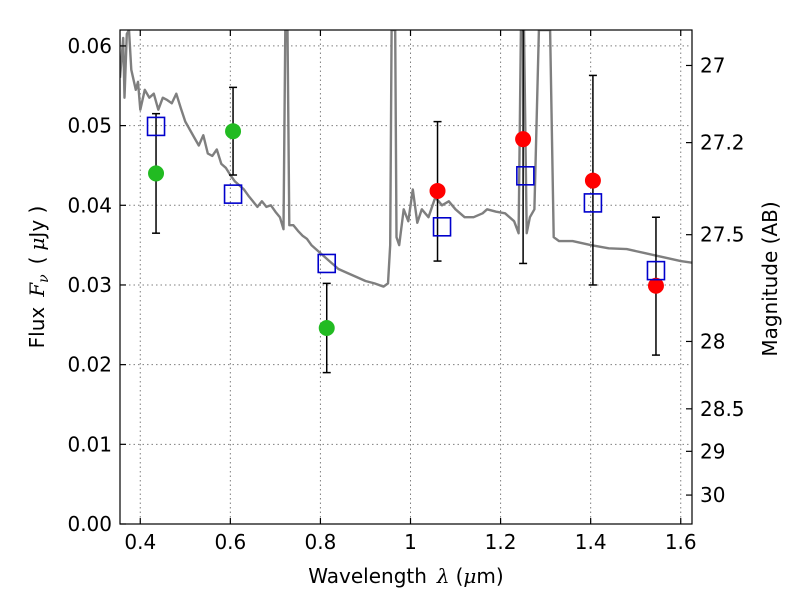 This screenshot has width=800, height=600. I want to click on x-axis-title: Wavelength λ (μm), so click(405, 576).